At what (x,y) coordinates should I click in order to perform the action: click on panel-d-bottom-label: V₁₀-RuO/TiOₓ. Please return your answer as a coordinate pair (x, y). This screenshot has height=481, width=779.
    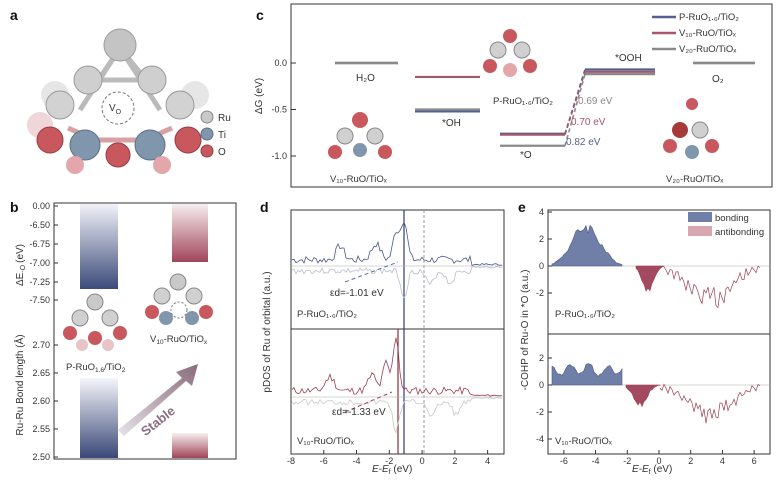
    Looking at the image, I should click on (326, 441).